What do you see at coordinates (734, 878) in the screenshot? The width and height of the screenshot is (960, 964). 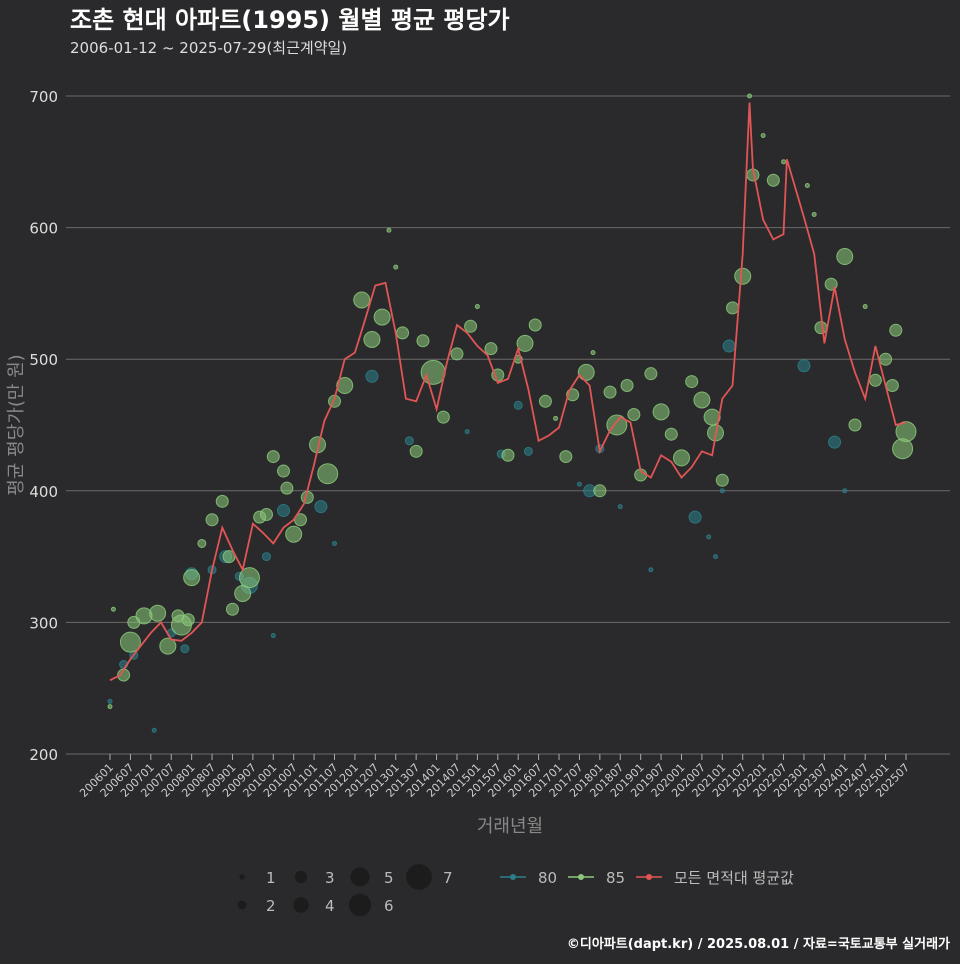 I see `legend-series-label: 모든 면적대 평균값` at bounding box center [734, 878].